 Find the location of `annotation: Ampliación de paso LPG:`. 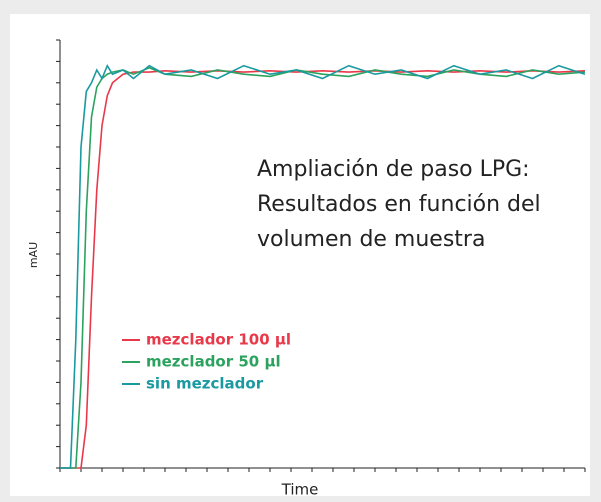

annotation: Ampliación de paso LPG: is located at coordinates (393, 169).